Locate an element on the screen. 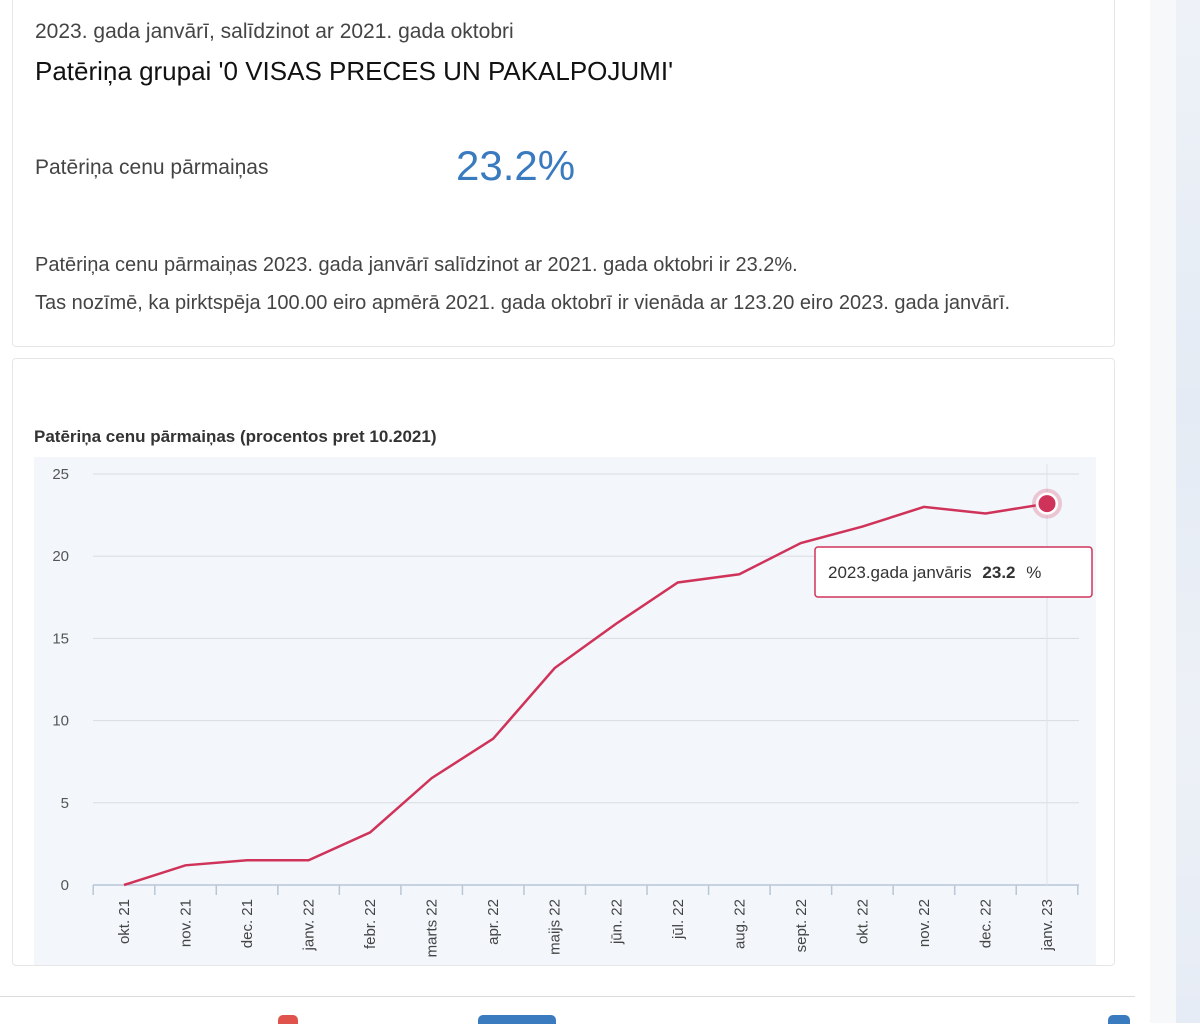 The image size is (1200, 1024). bottom-icon-blue is located at coordinates (1119, 1019).